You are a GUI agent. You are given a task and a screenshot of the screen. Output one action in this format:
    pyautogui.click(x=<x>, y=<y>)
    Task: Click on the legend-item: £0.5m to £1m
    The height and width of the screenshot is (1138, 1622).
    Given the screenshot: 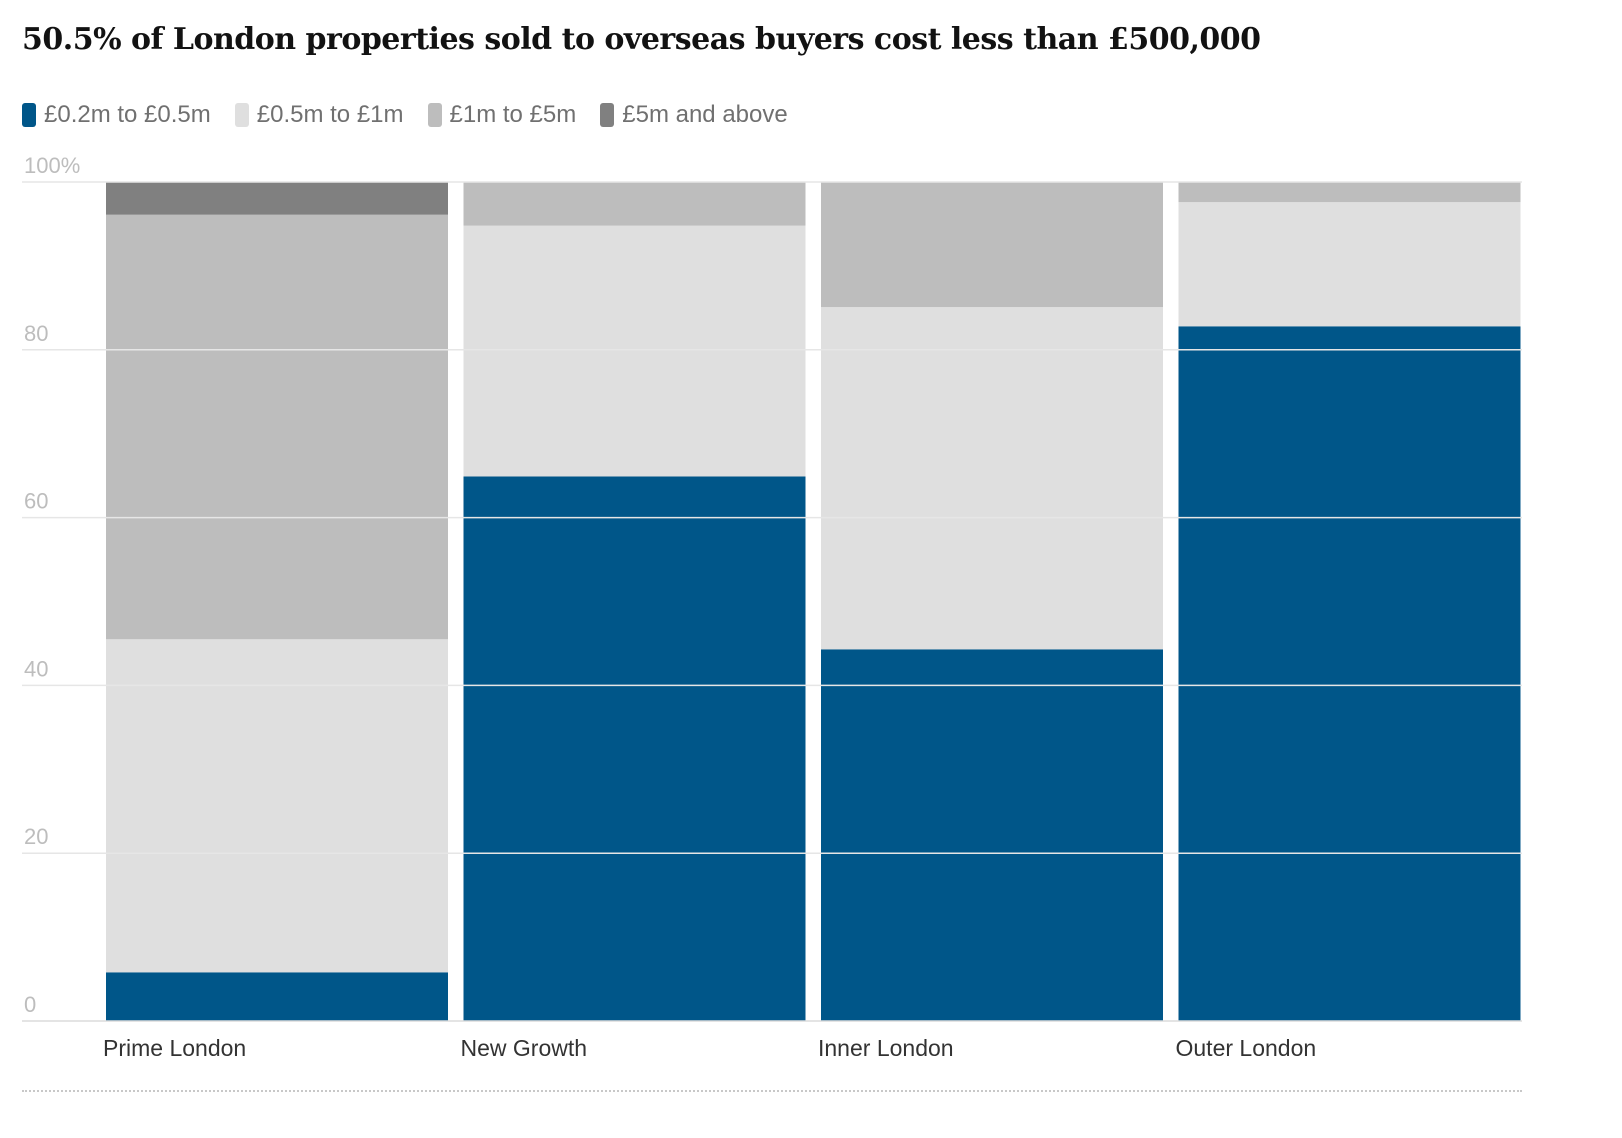 What is the action you would take?
    pyautogui.click(x=319, y=115)
    